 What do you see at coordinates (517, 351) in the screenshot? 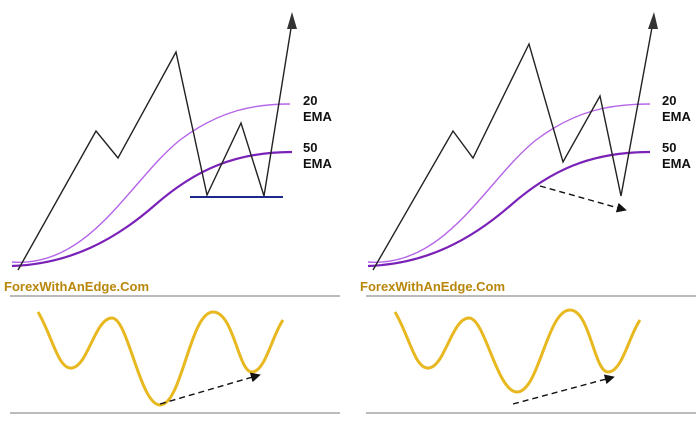
I see `right-oscillator-line` at bounding box center [517, 351].